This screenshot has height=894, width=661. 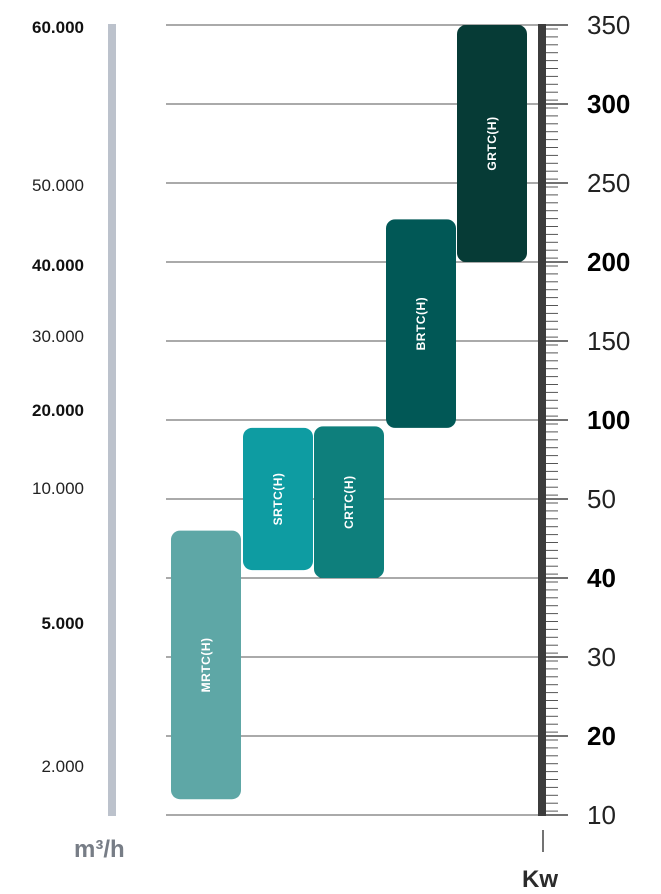 What do you see at coordinates (62, 766) in the screenshot?
I see `left-tick-label: 2.000` at bounding box center [62, 766].